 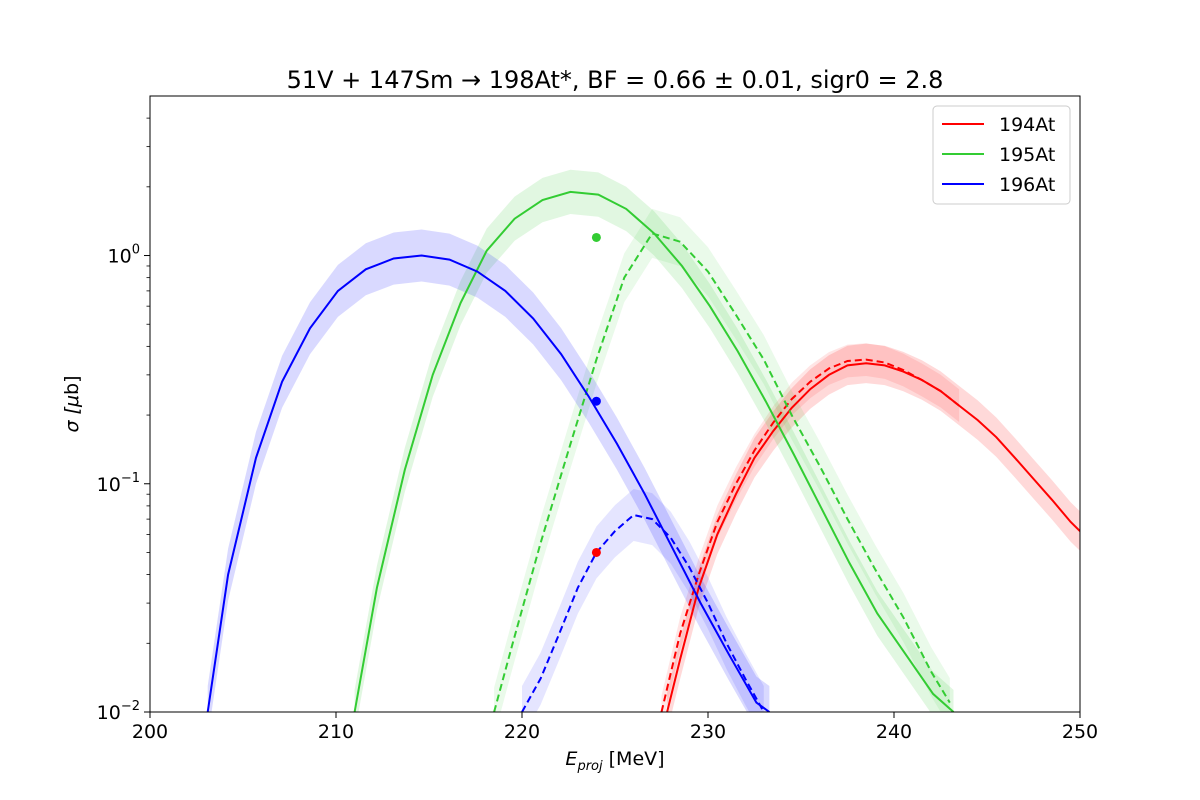 What do you see at coordinates (124, 255) in the screenshot?
I see `y-tick-label: 10⁰` at bounding box center [124, 255].